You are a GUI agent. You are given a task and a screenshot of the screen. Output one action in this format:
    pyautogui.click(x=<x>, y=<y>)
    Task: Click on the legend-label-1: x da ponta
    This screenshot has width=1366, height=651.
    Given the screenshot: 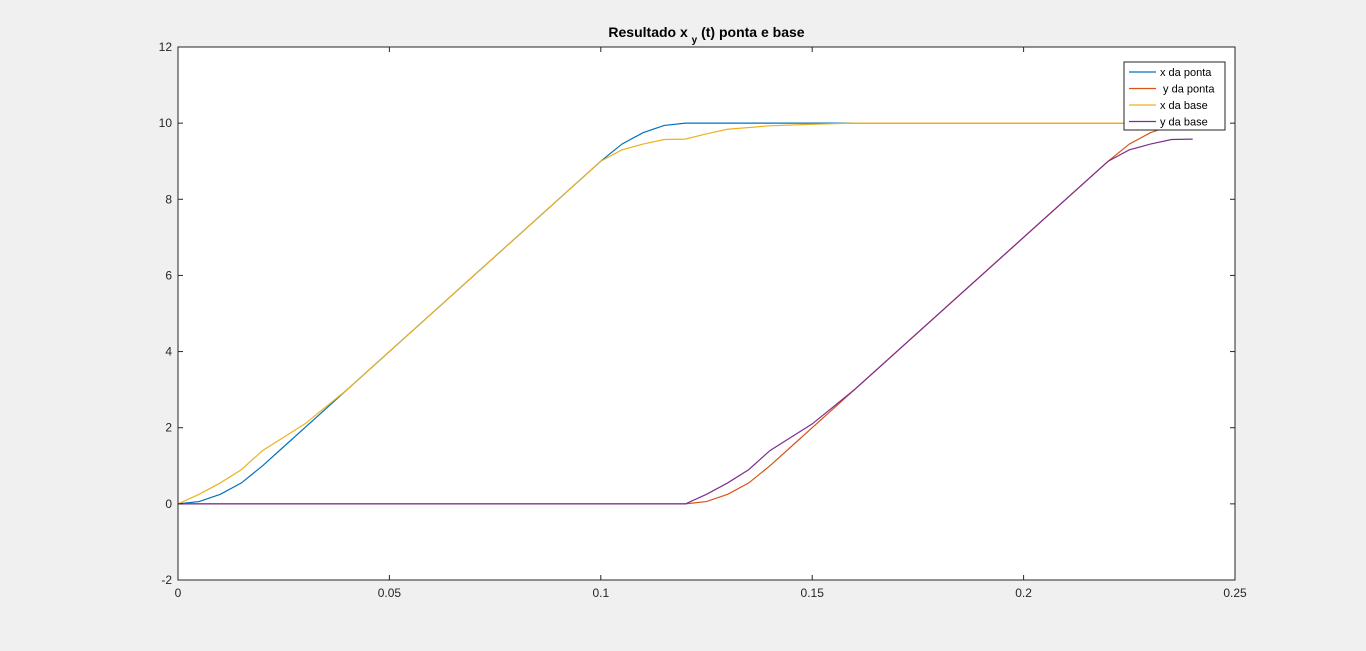 What is the action you would take?
    pyautogui.click(x=1186, y=73)
    